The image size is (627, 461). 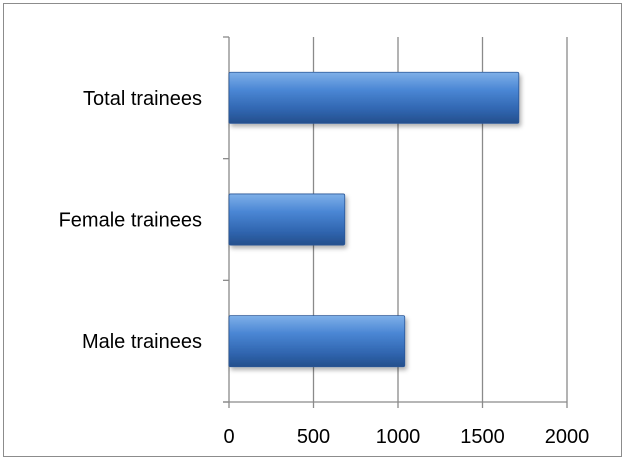 I want to click on x-tick-label-2000: 2000, so click(x=567, y=437).